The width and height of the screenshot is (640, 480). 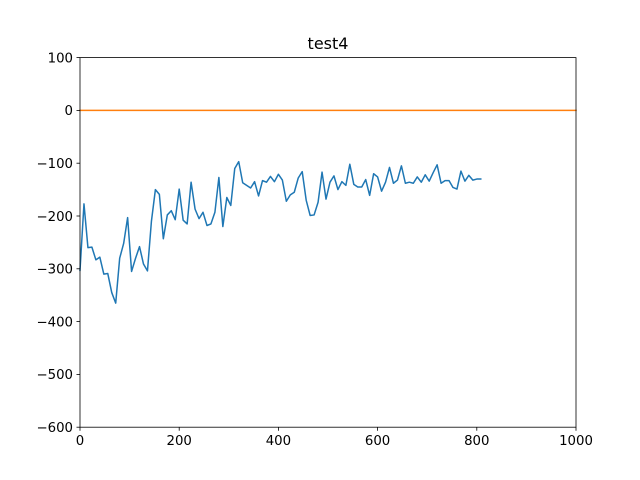 What do you see at coordinates (54, 217) in the screenshot?
I see `y-tick-label: −200` at bounding box center [54, 217].